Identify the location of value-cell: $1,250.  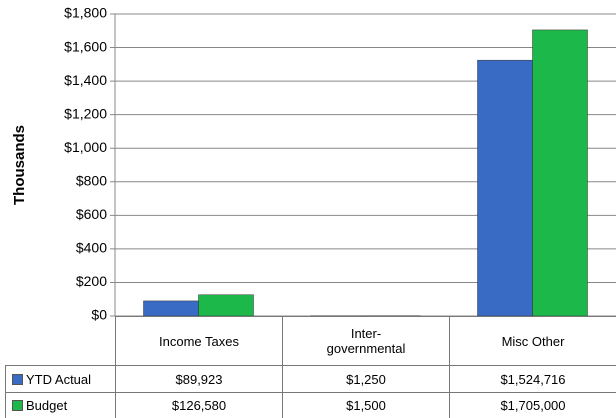
(366, 379).